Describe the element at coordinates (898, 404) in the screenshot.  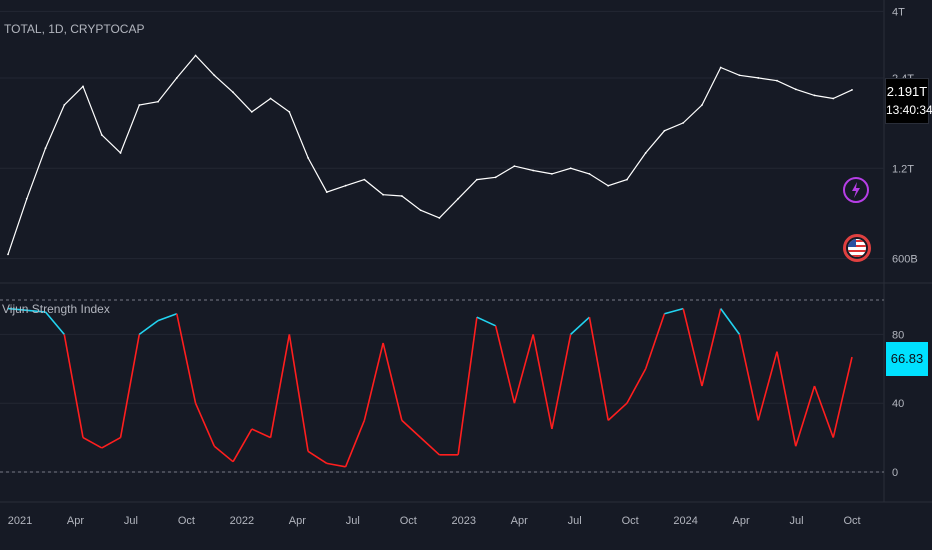
I see `oscillator-axis: 0 40 80` at that location.